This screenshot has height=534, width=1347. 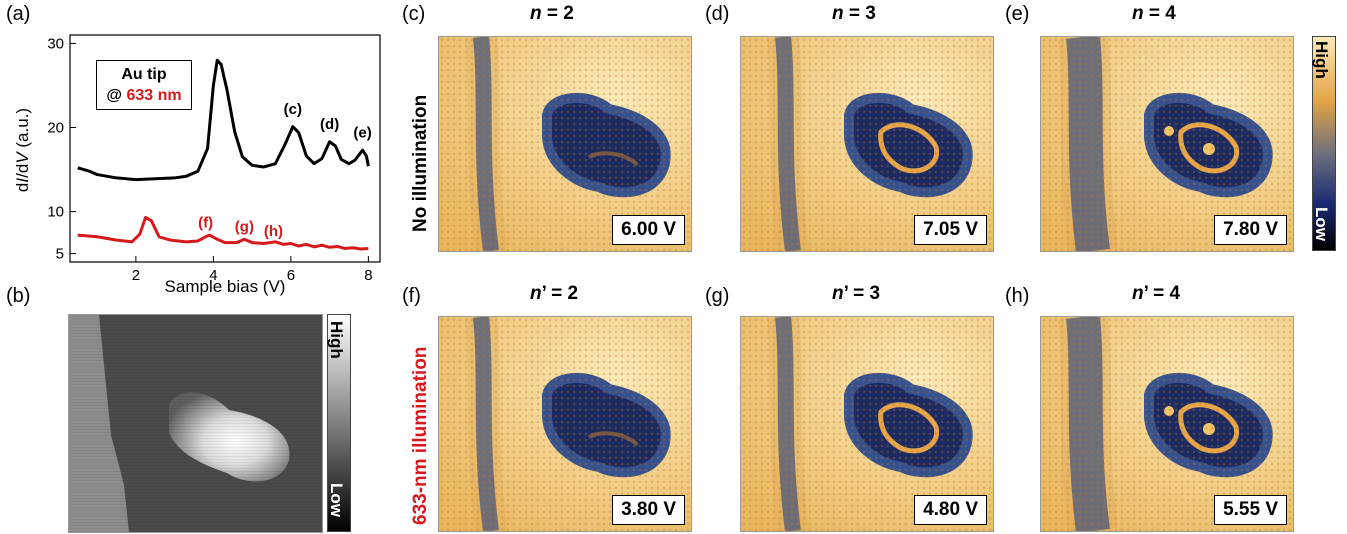 I want to click on peak-labels: (c) (d) (e) (f) (g) (h), so click(x=285, y=170).